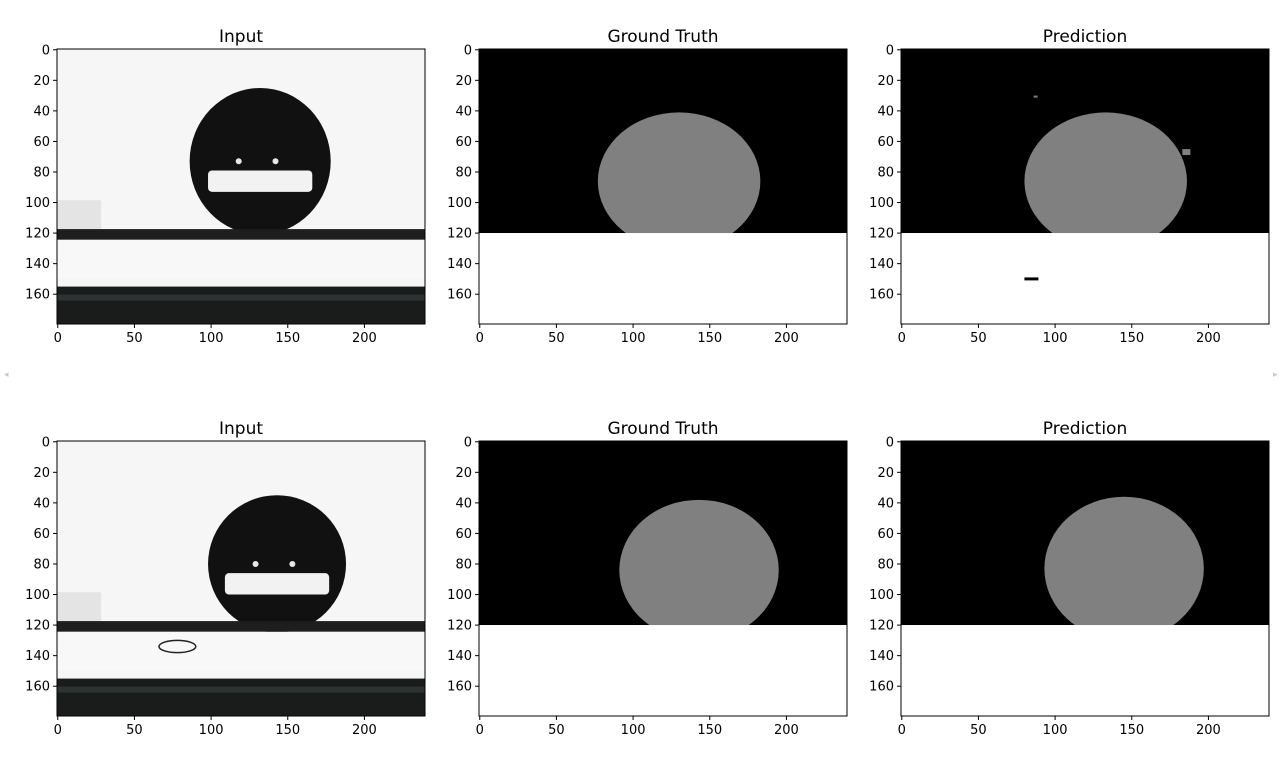  I want to click on droplet-mark, so click(260, 161).